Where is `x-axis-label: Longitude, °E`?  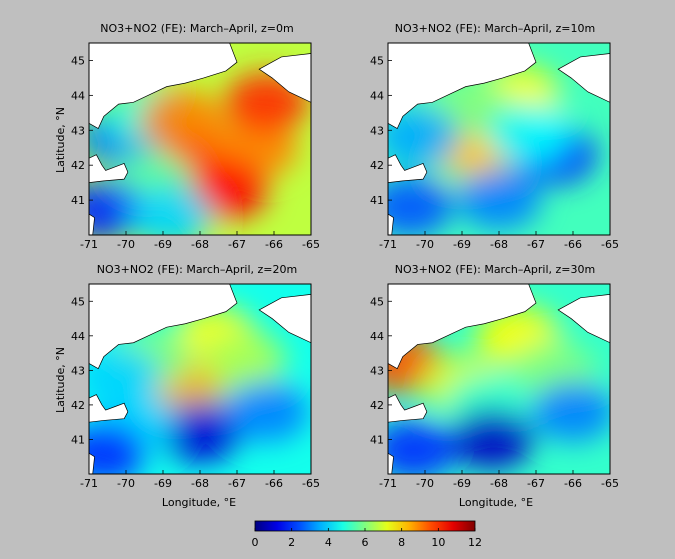
x-axis-label: Longitude, °E is located at coordinates (199, 502).